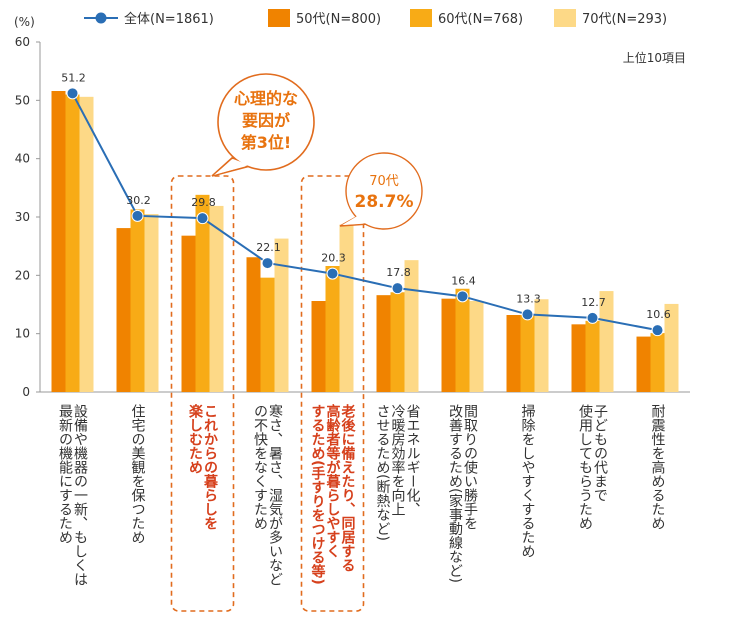 Image resolution: width=730 pixels, height=626 pixels. Describe the element at coordinates (333, 258) in the screenshot. I see `data-label: 20.3` at that location.